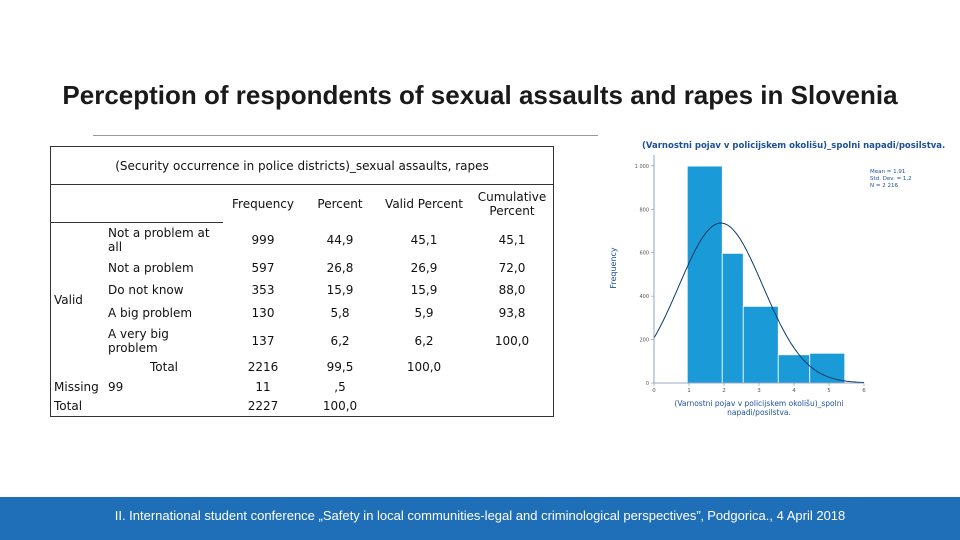 The image size is (960, 540). What do you see at coordinates (424, 366) in the screenshot?
I see `cell-valid-percent: 100,0` at bounding box center [424, 366].